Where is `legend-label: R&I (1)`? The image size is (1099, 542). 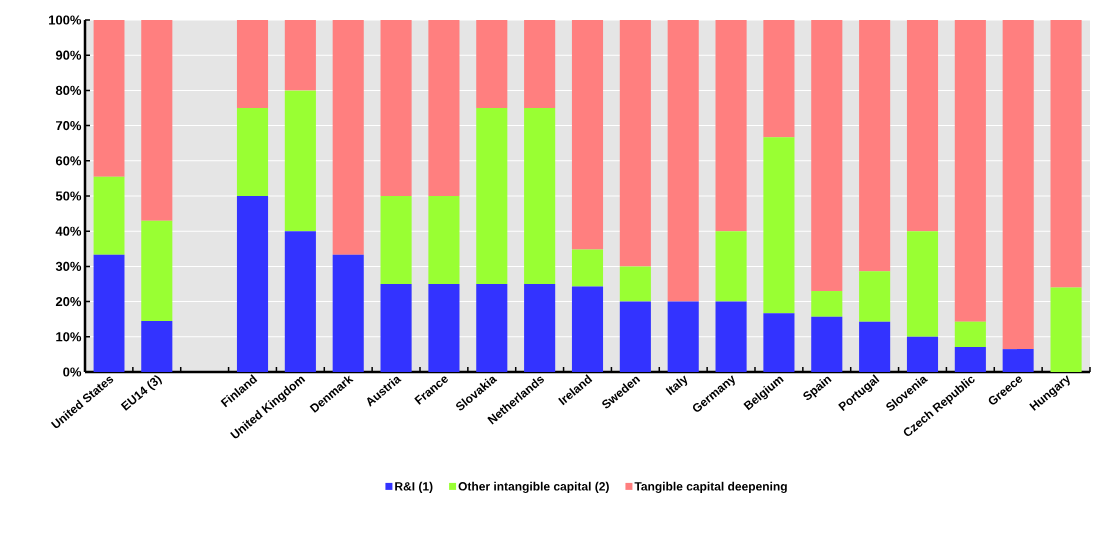
legend-label: R&I (1) is located at coordinates (414, 487).